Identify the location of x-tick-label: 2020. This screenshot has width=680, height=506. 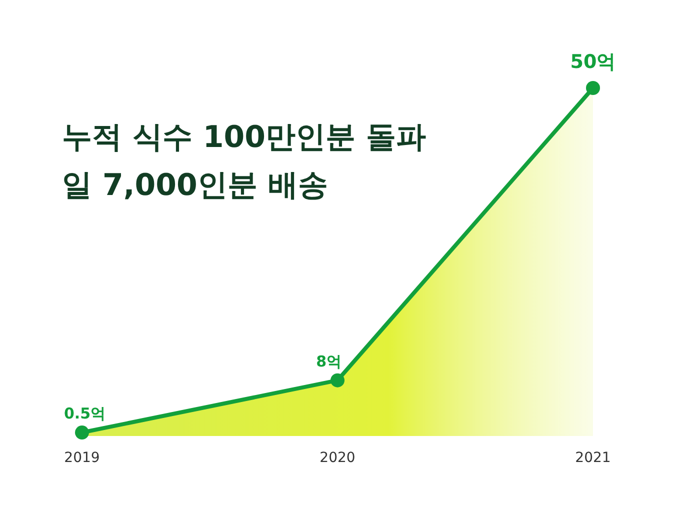
(338, 458).